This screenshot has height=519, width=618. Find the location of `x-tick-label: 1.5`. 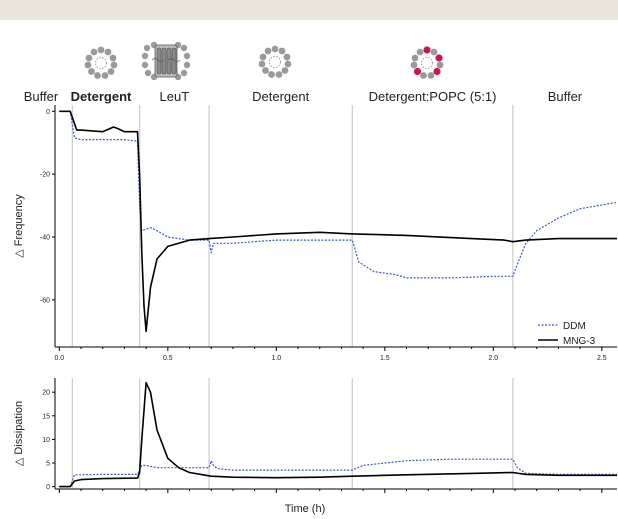

x-tick-label: 1.5 is located at coordinates (385, 358).